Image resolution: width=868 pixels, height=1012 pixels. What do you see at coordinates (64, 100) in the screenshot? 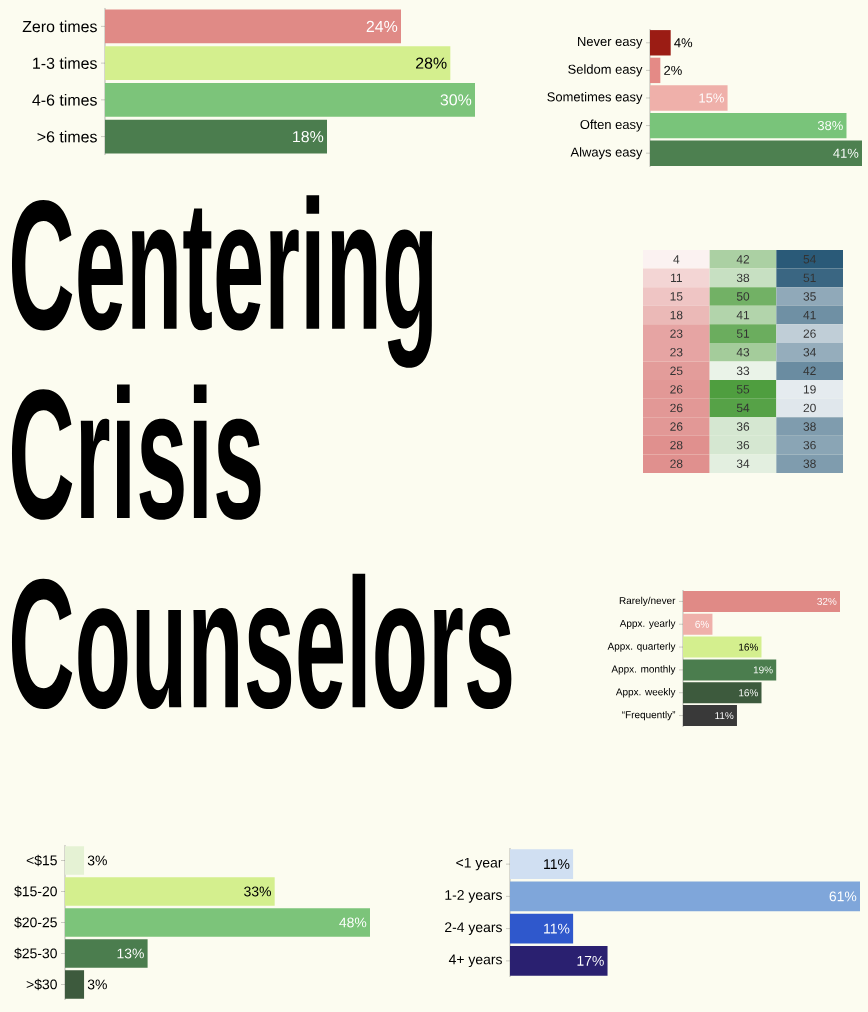
I see `y-tick-label: 4-6 times` at bounding box center [64, 100].